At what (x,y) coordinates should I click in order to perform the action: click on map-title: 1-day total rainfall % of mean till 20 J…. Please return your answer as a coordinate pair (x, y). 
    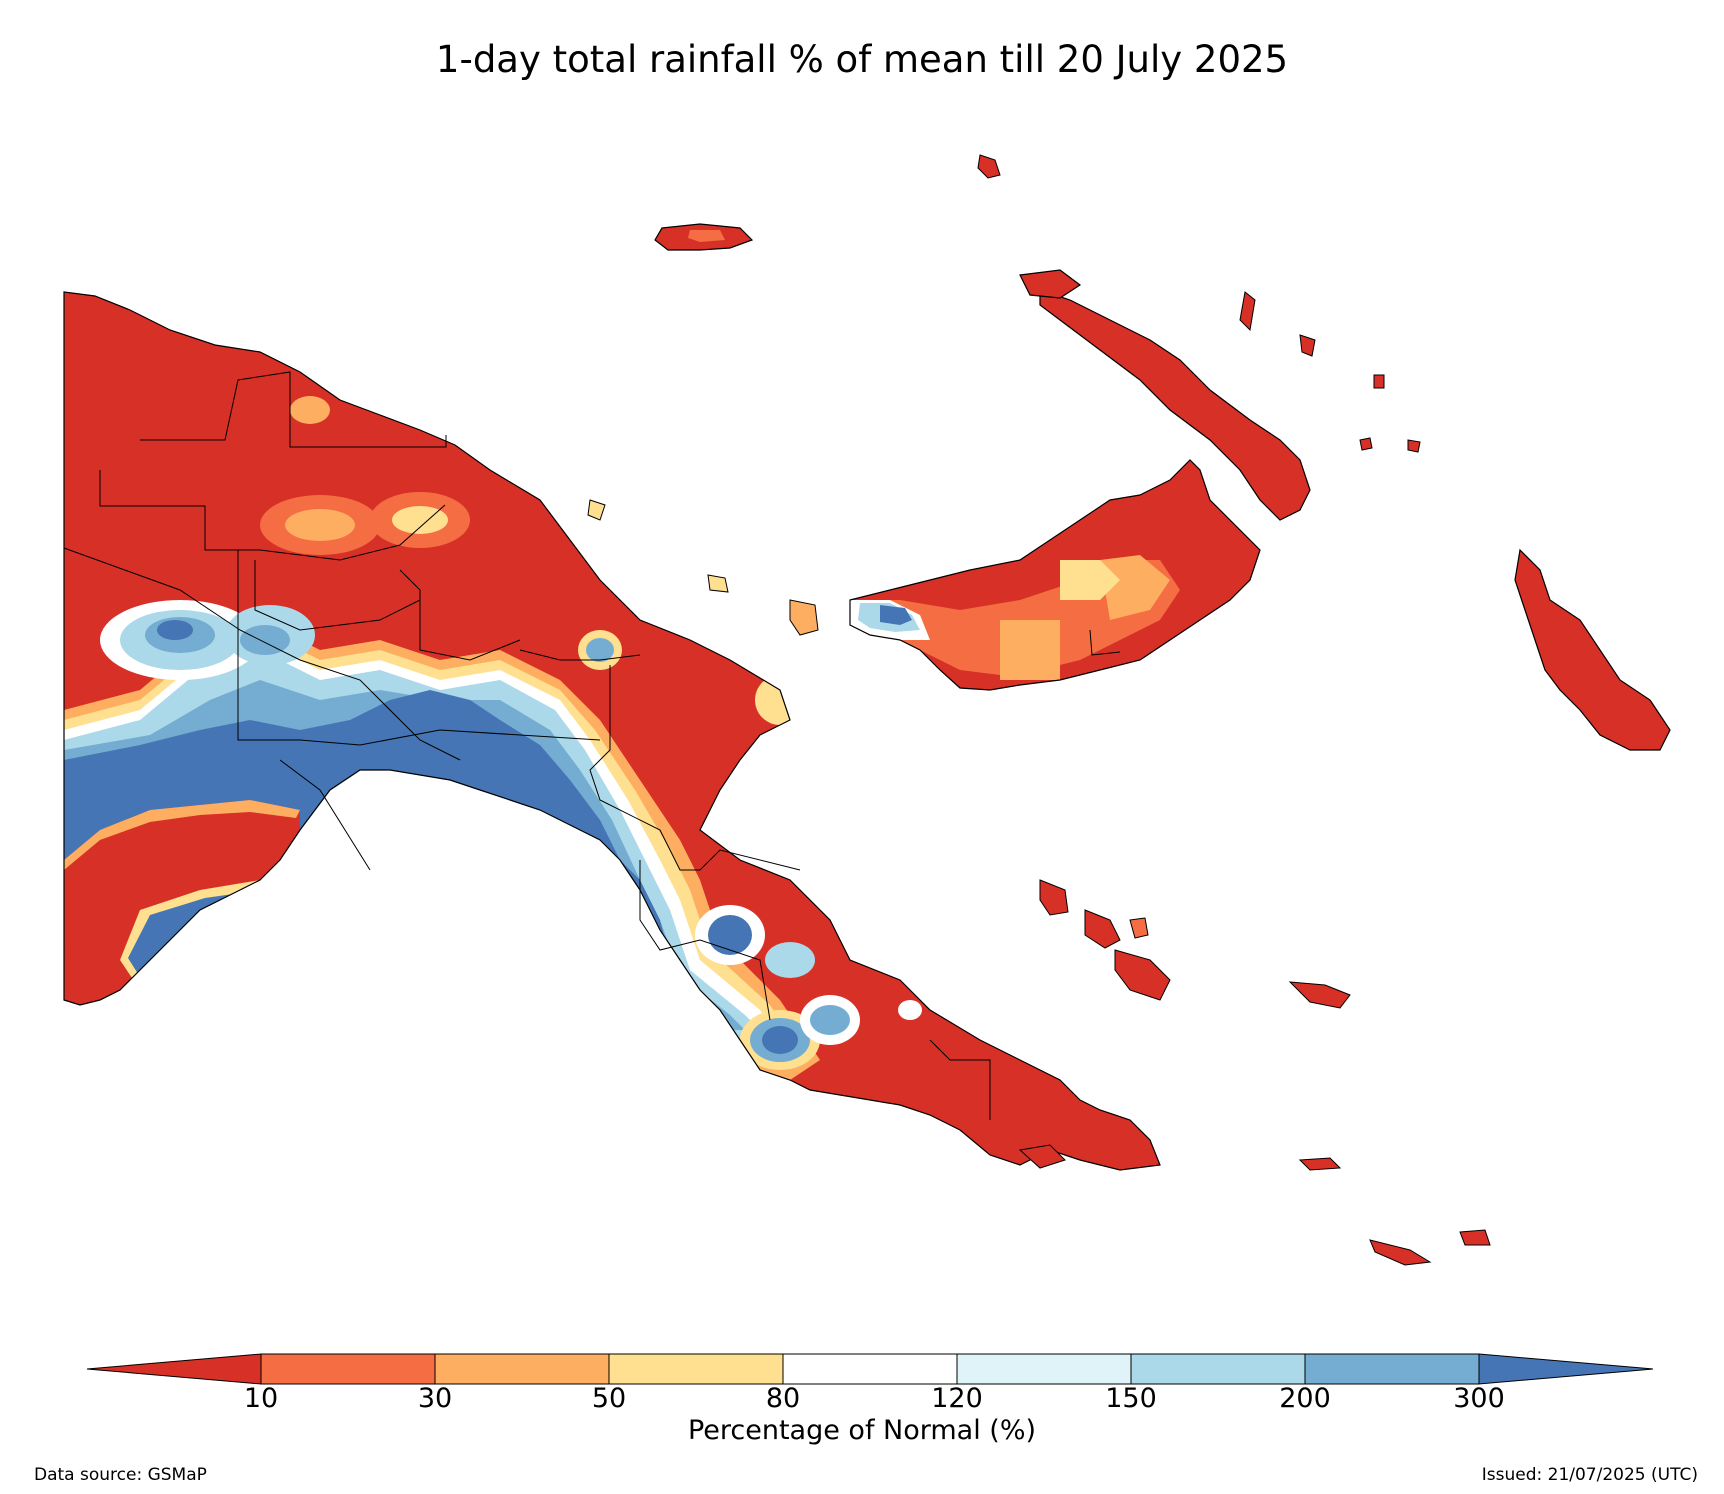
    Looking at the image, I should click on (862, 59).